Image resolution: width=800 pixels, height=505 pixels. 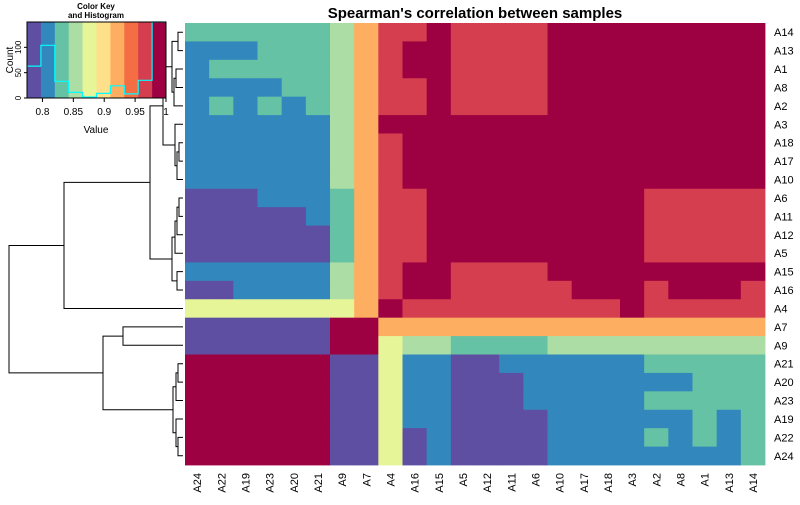 I want to click on heatmap-cell-A24-A12, so click(x=487, y=456).